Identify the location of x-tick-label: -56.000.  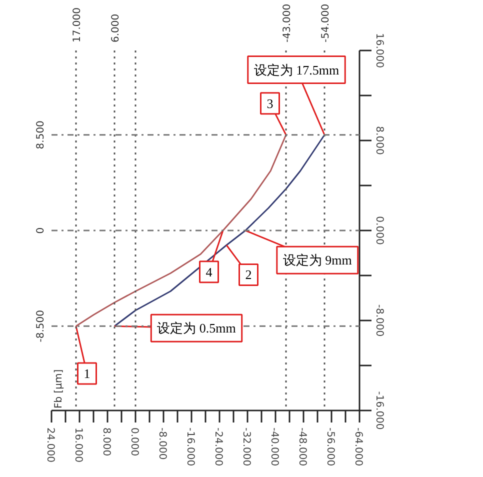
(330, 447).